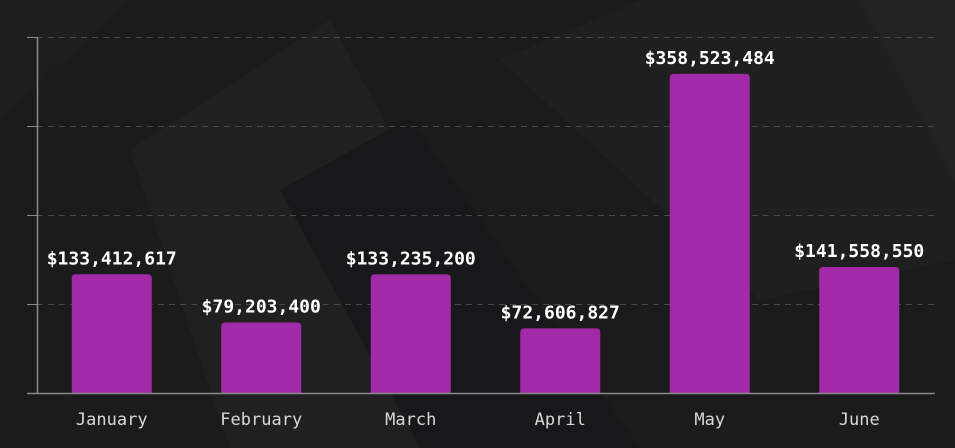 The width and height of the screenshot is (955, 448). I want to click on data-label-february: $79,203,400, so click(261, 307).